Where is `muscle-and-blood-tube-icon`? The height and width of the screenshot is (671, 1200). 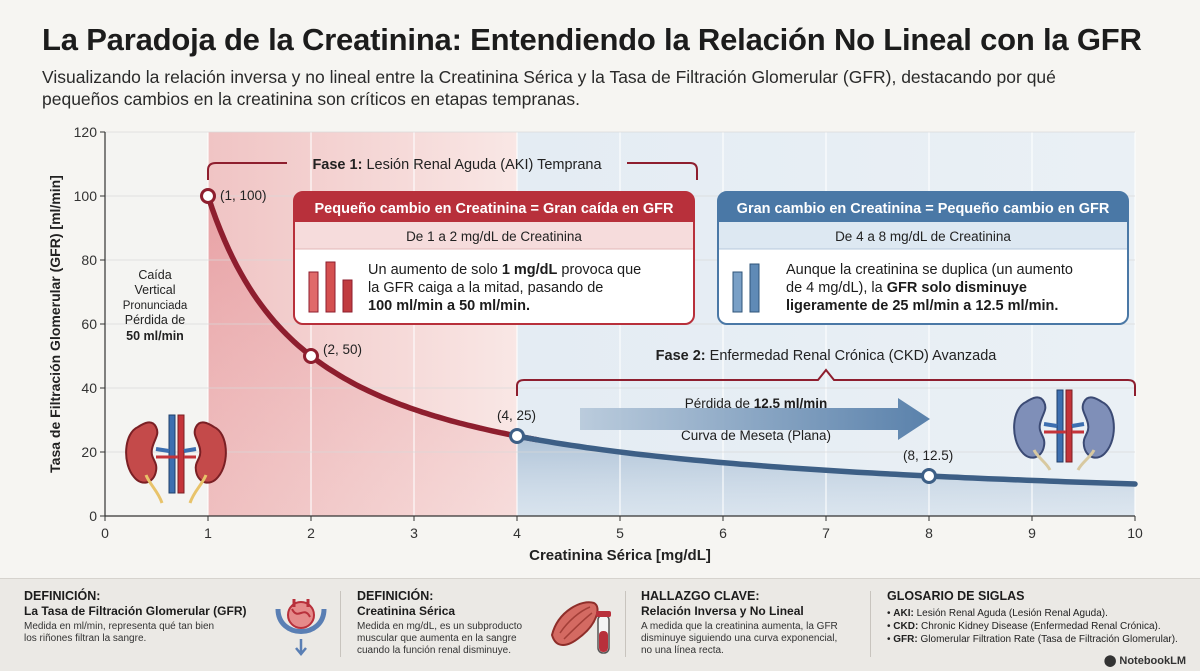 muscle-and-blood-tube-icon is located at coordinates (580, 627).